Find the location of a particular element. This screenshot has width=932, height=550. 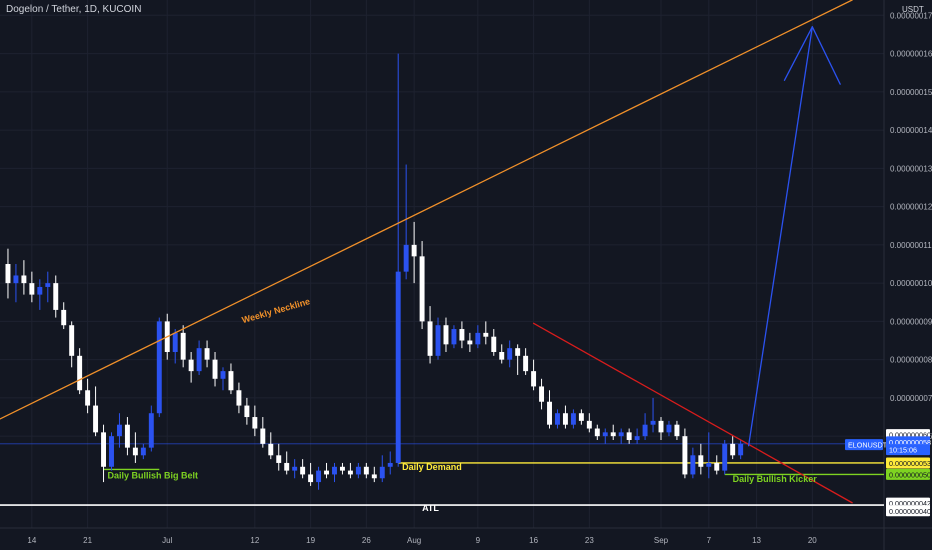

price-tag-label: 0.000000058 is located at coordinates (910, 442).